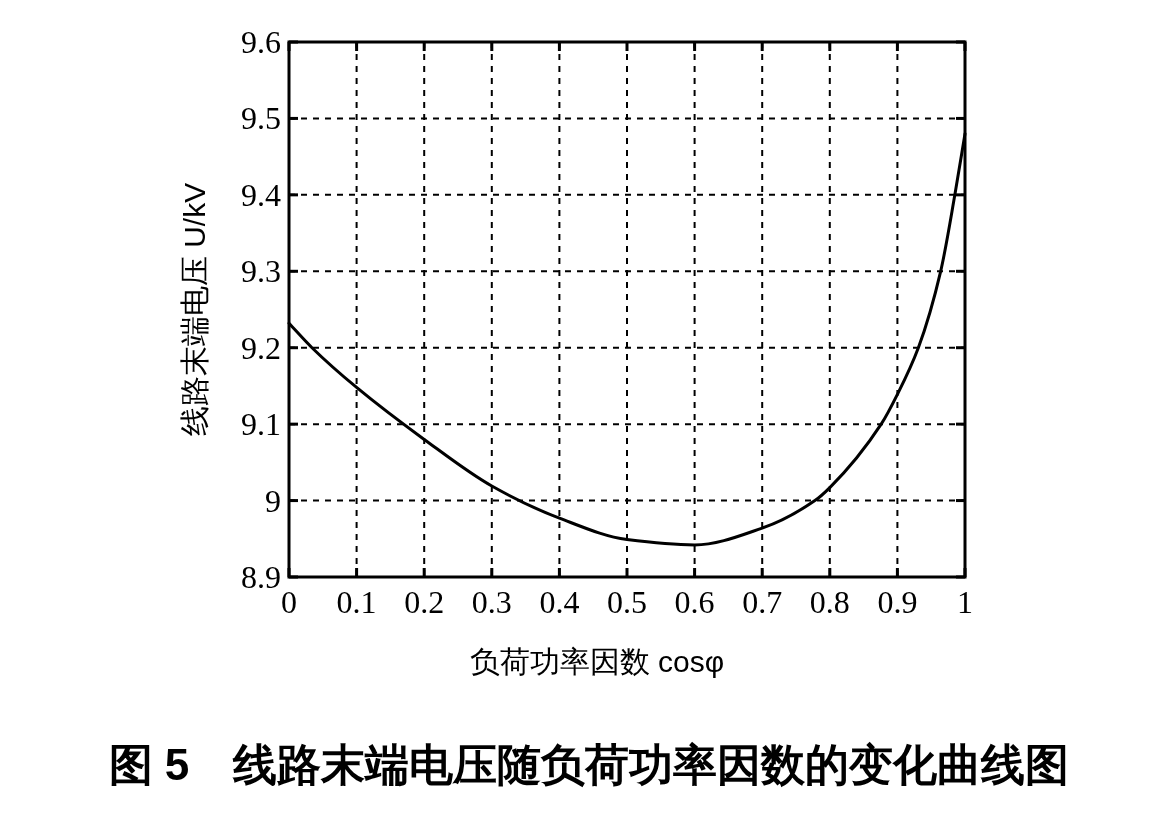  Describe the element at coordinates (261, 577) in the screenshot. I see `y-tick-label: 8.9` at that location.